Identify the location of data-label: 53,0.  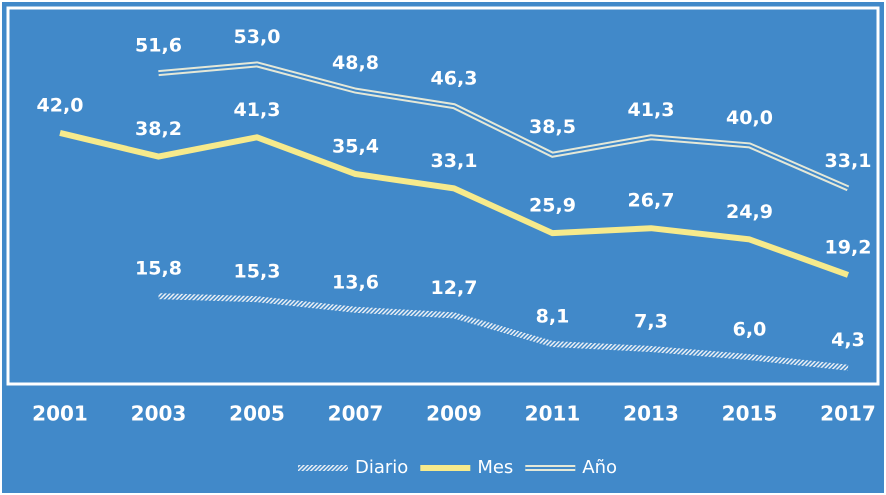
(257, 37).